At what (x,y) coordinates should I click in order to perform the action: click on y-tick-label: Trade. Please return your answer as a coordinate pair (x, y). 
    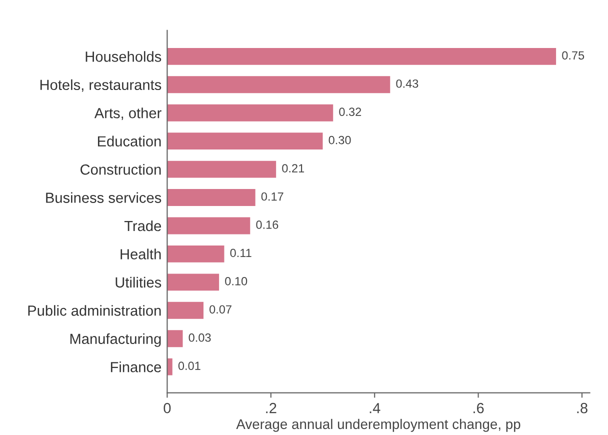
    Looking at the image, I should click on (142, 226).